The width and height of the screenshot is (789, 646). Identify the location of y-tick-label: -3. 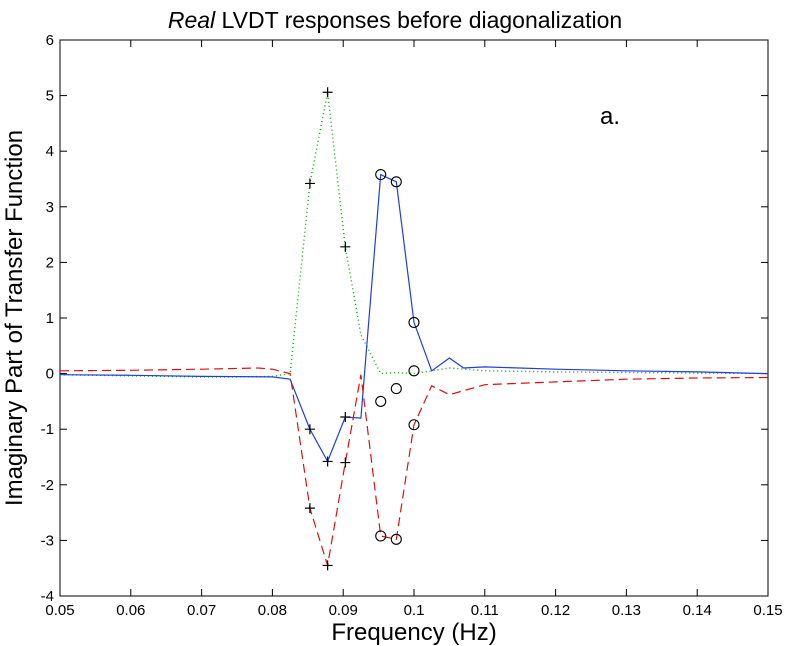
(47, 540).